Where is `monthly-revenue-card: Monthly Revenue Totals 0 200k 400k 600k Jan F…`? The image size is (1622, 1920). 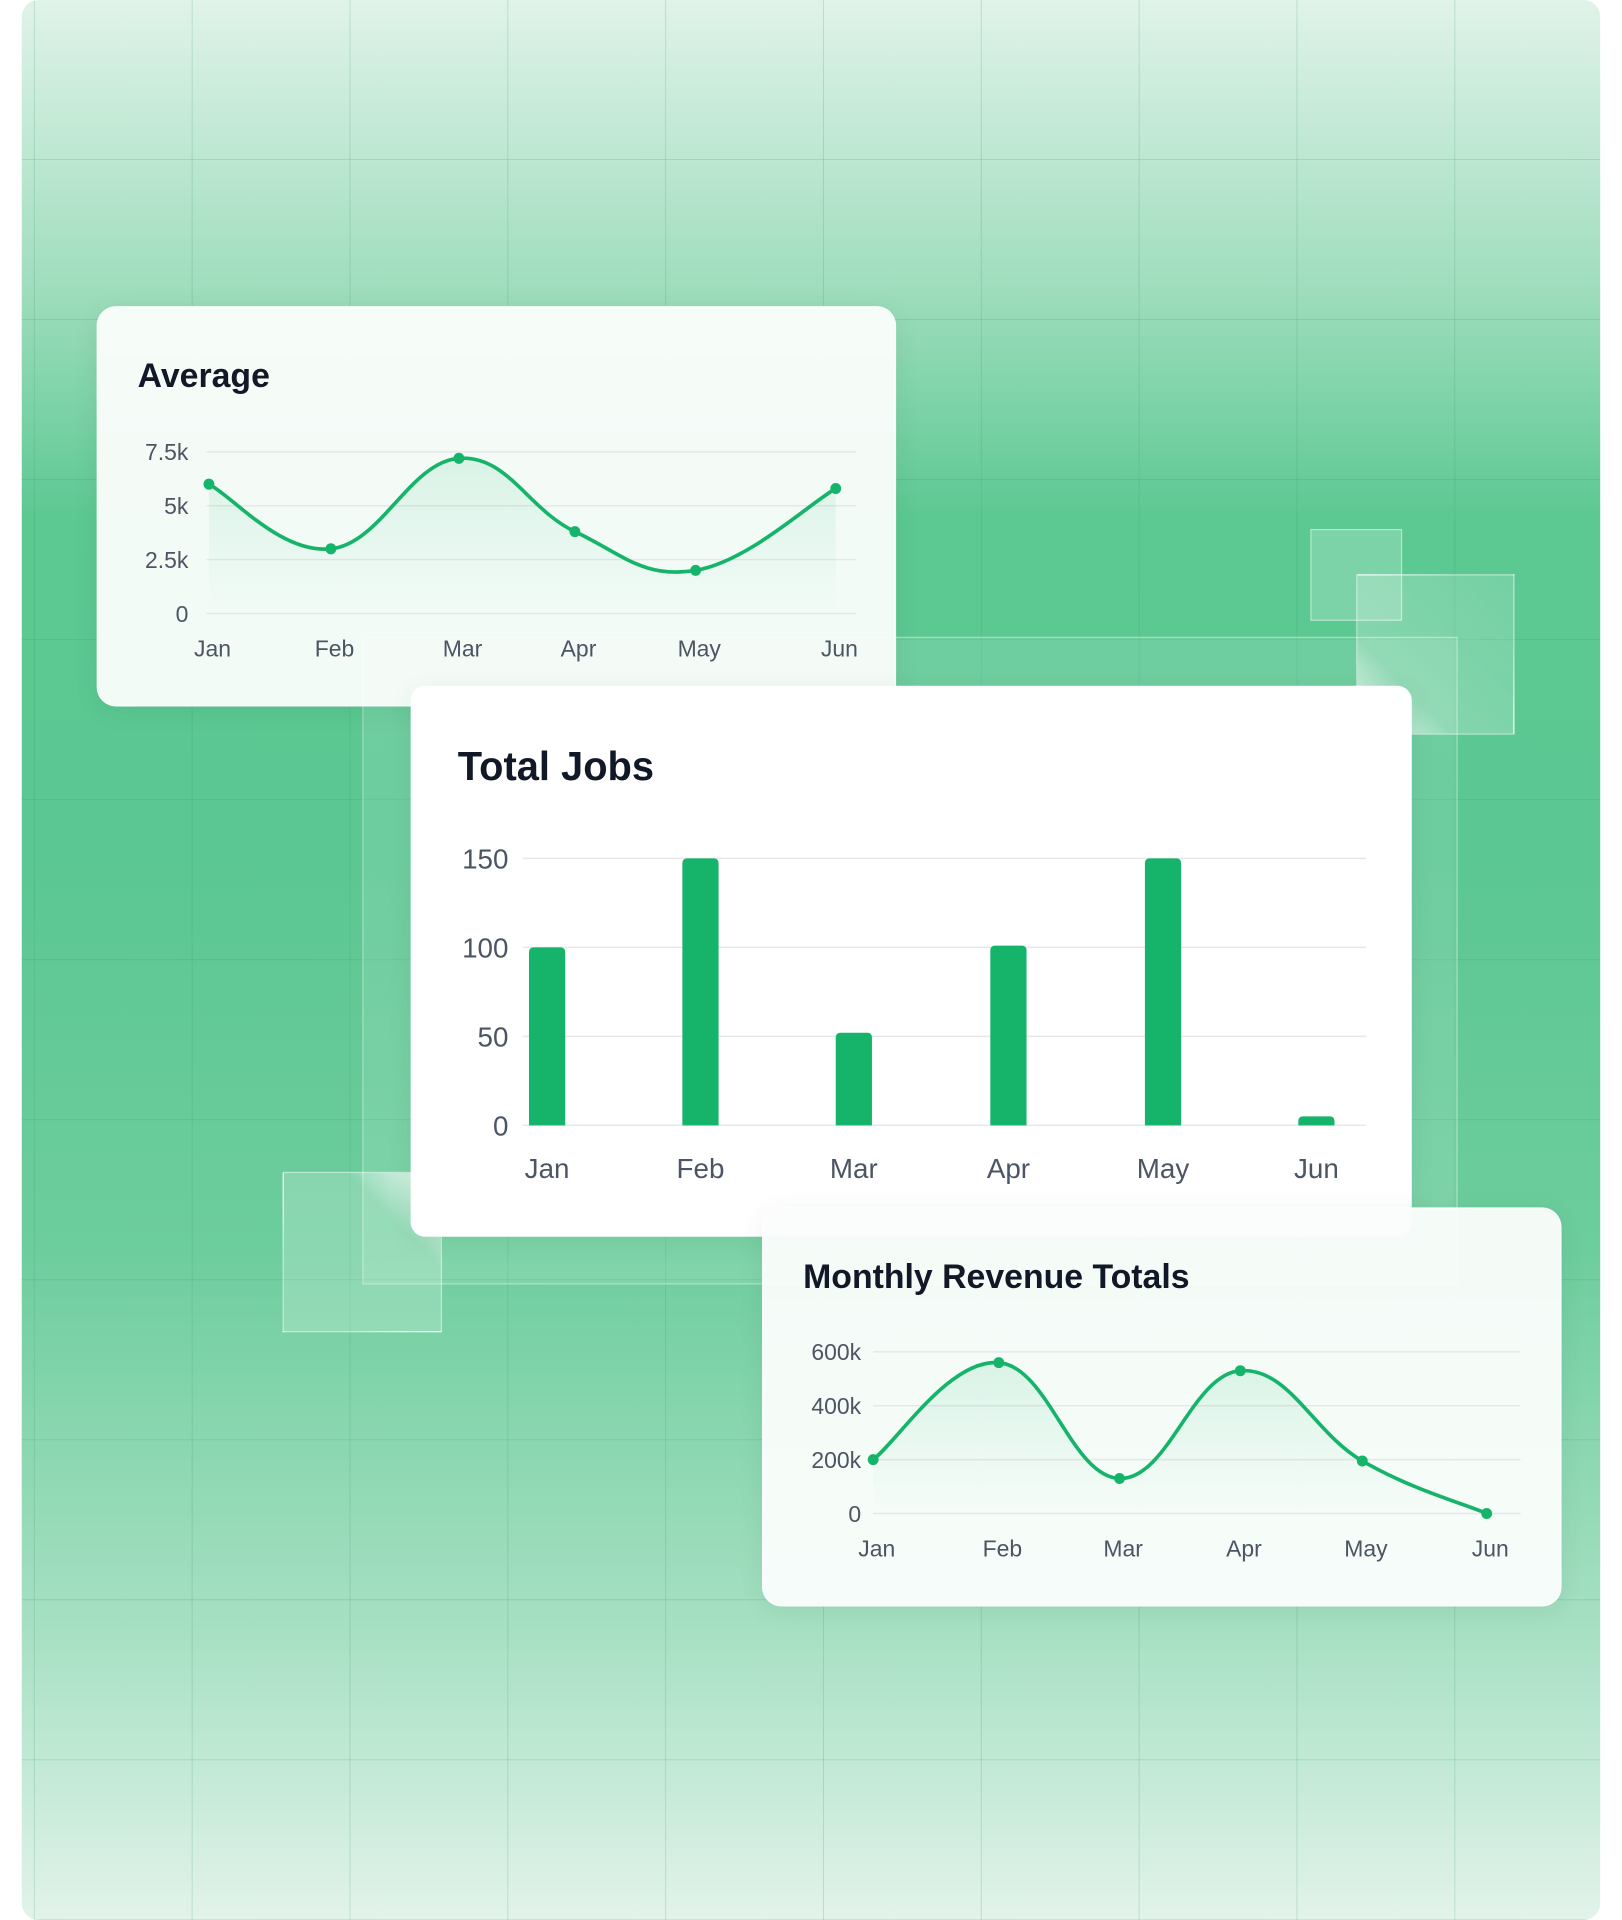
monthly-revenue-card: Monthly Revenue Totals 0 200k 400k 600k Jan F… is located at coordinates (1162, 1407).